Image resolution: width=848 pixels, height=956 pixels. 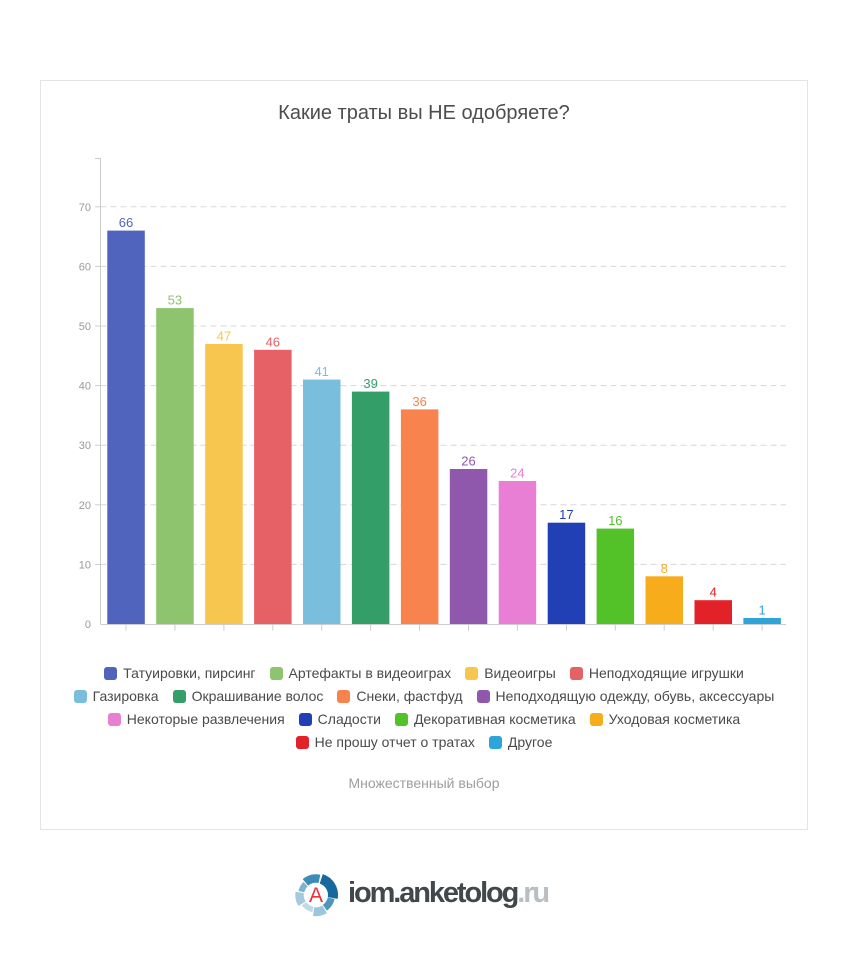 I want to click on svg-text: 16, so click(x=615, y=520).